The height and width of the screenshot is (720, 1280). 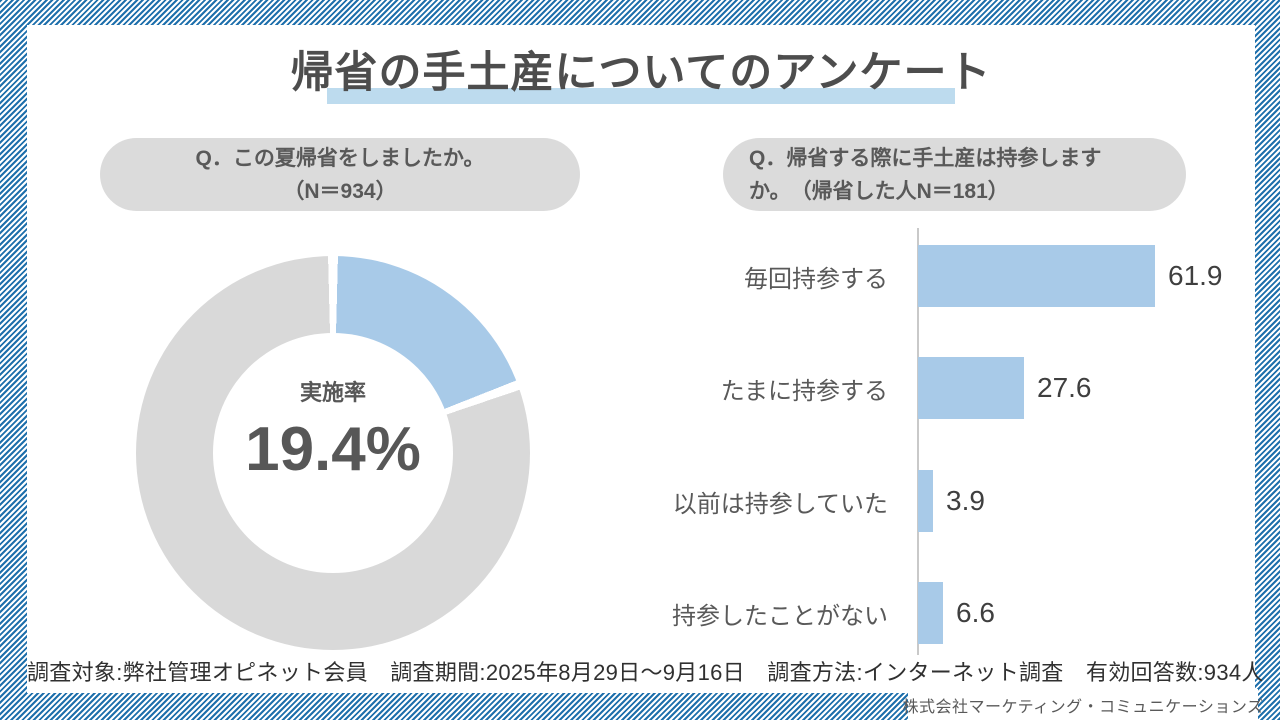 What do you see at coordinates (340, 174) in the screenshot?
I see `question-pill-left: Q．この夏帰省をしましたか。 （N＝934）` at bounding box center [340, 174].